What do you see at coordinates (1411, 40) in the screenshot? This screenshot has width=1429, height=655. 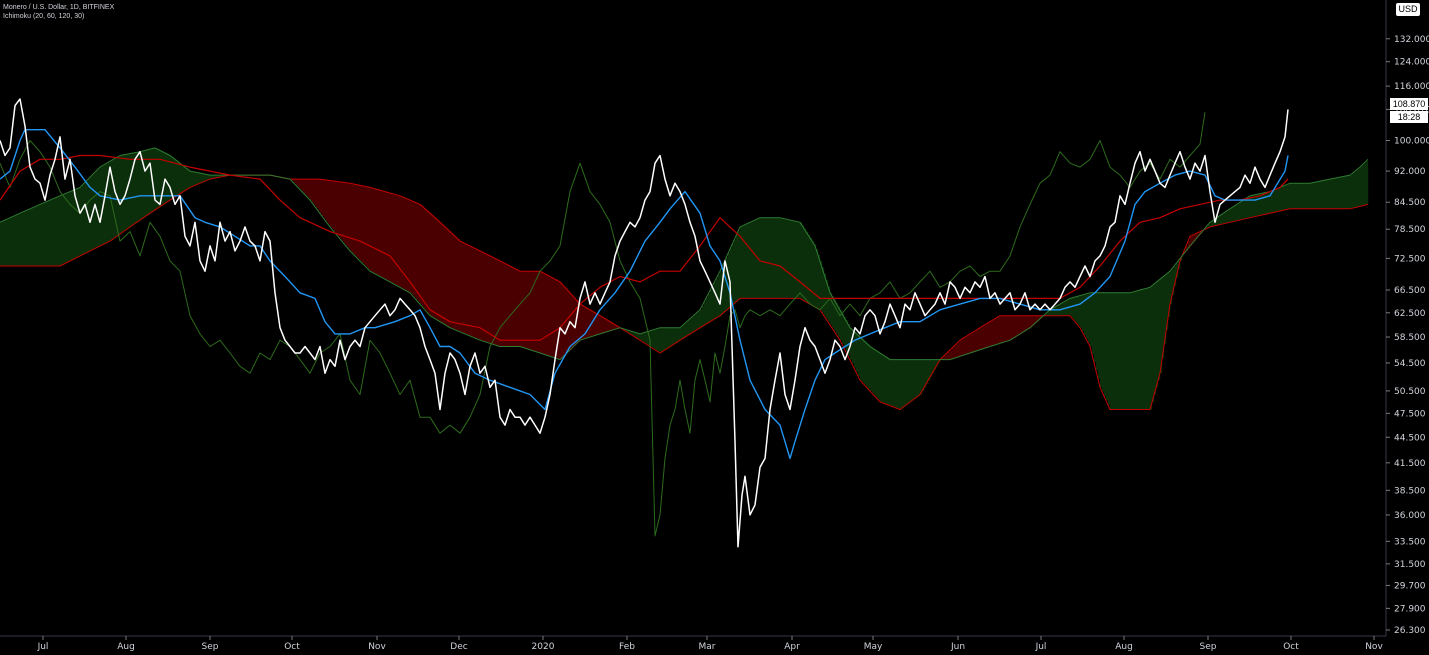 I see `y-tick-label: 132.000` at bounding box center [1411, 40].